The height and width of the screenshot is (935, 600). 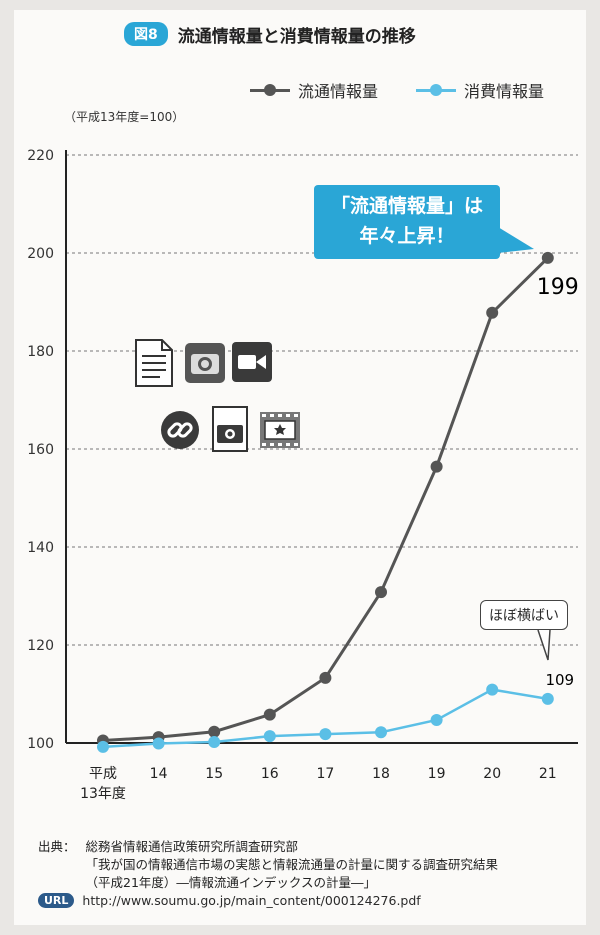 What do you see at coordinates (296, 36) in the screenshot?
I see `figure-title: 流通情報量と消費情報量の推移` at bounding box center [296, 36].